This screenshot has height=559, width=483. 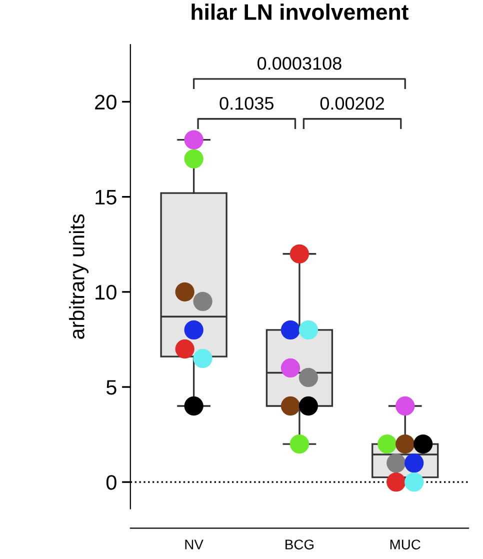 I want to click on y-tick-label: 0, so click(x=111, y=482).